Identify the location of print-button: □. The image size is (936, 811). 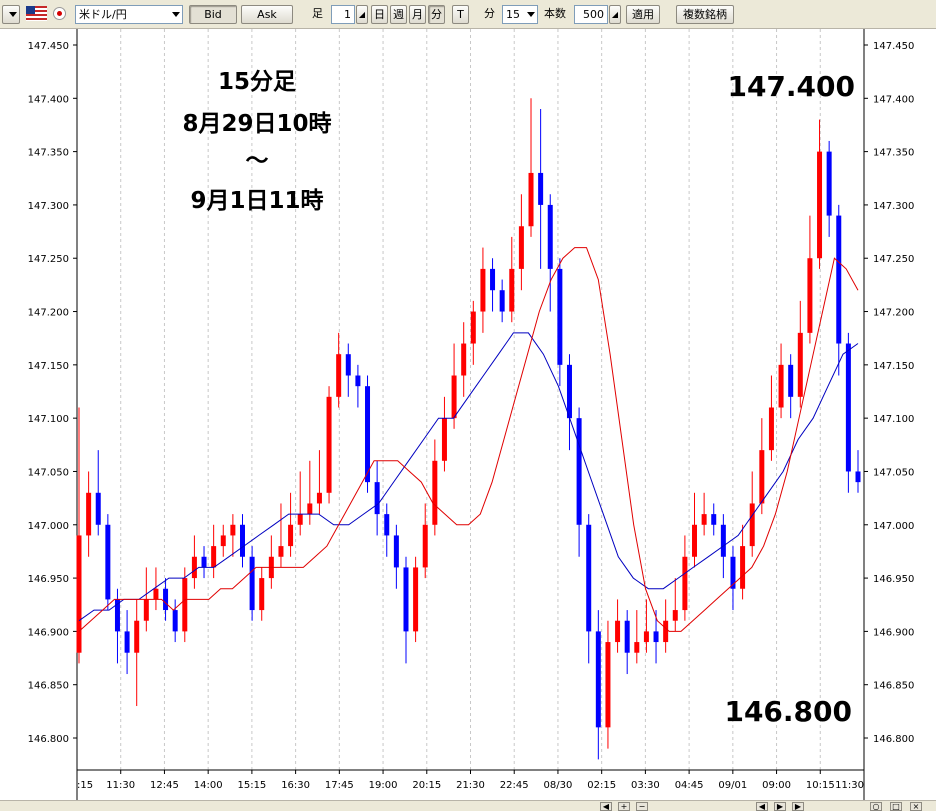
(896, 806).